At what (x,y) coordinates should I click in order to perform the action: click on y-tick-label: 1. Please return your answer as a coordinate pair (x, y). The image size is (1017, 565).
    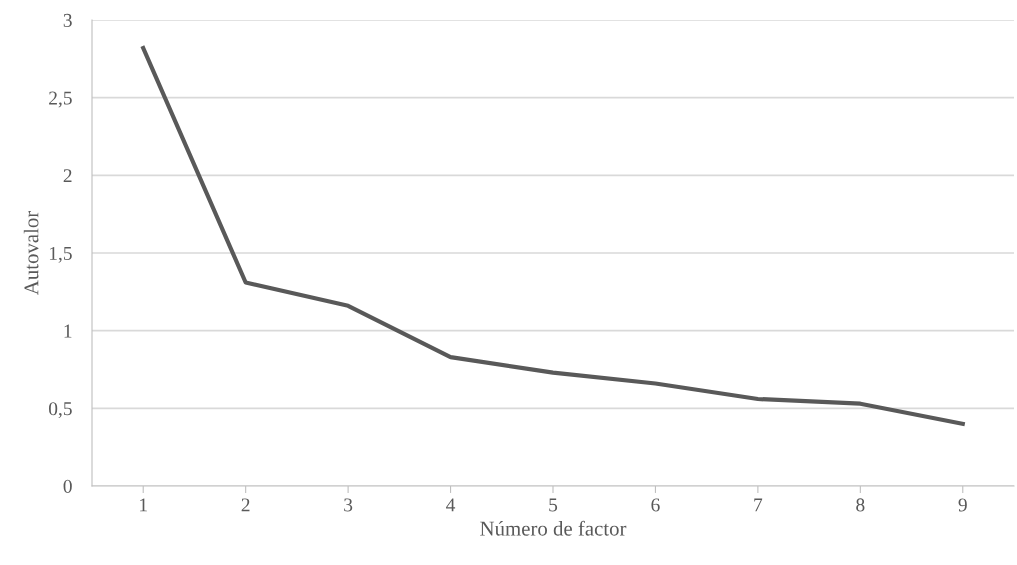
    Looking at the image, I should click on (68, 331).